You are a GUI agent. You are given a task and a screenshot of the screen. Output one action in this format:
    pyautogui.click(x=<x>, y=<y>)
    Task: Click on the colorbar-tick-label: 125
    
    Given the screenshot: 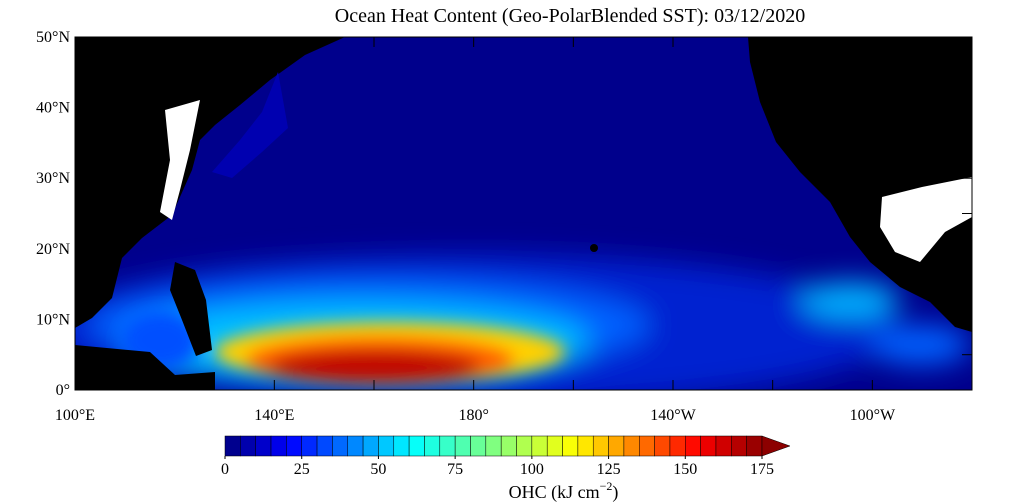 What is the action you would take?
    pyautogui.click(x=609, y=469)
    